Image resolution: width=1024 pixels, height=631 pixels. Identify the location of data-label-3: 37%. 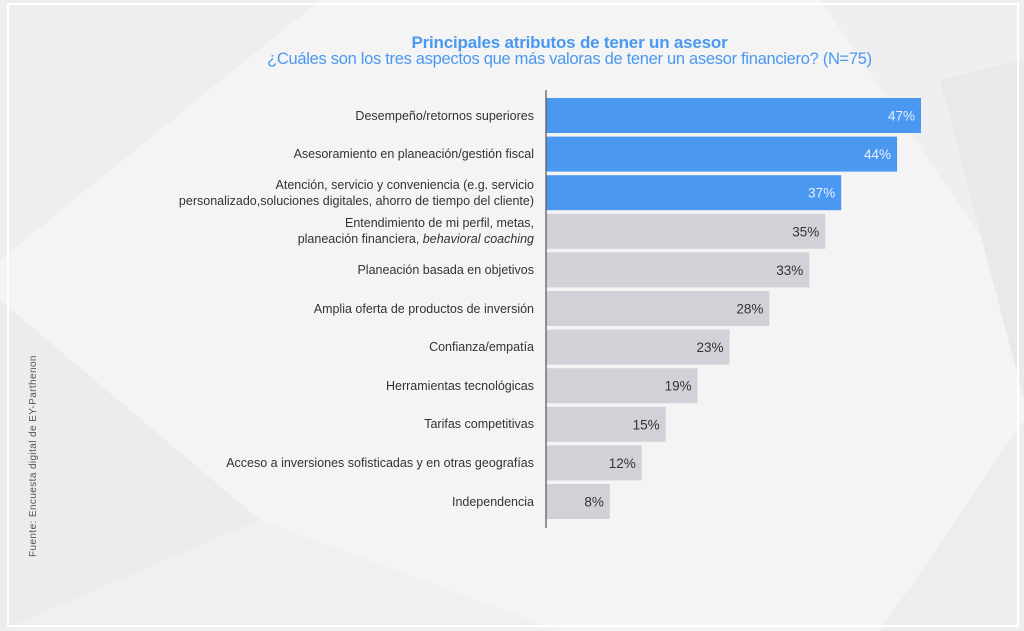
(821, 193).